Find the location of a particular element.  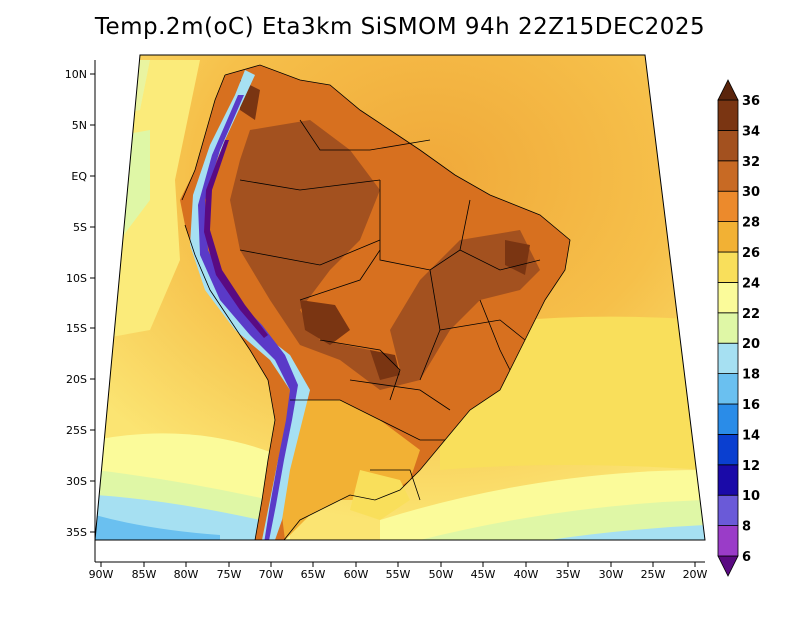

lat-tick: 10N is located at coordinates (80, 74).